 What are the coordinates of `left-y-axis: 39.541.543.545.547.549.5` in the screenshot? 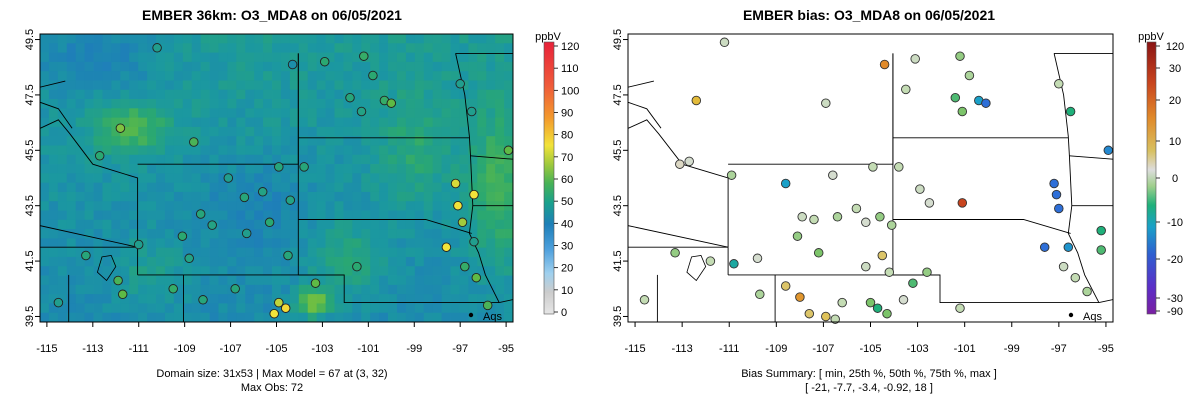 It's located at (32, 178).